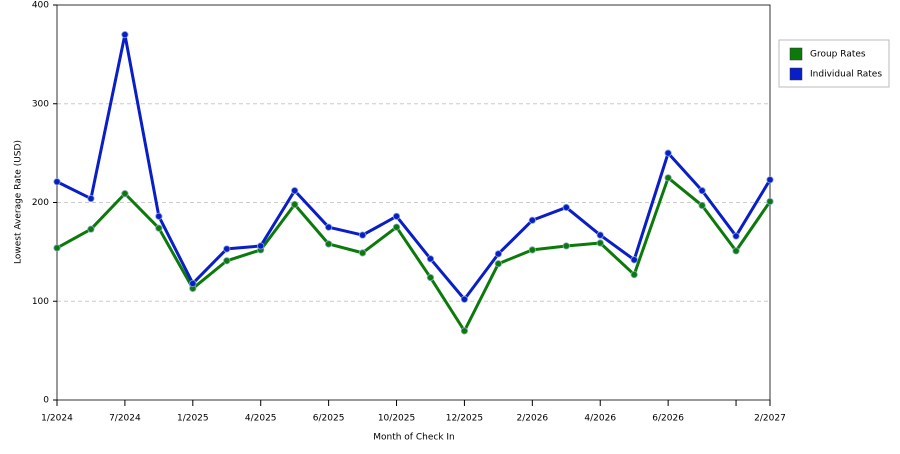  I want to click on x-tick-label: 4/2026, so click(600, 419).